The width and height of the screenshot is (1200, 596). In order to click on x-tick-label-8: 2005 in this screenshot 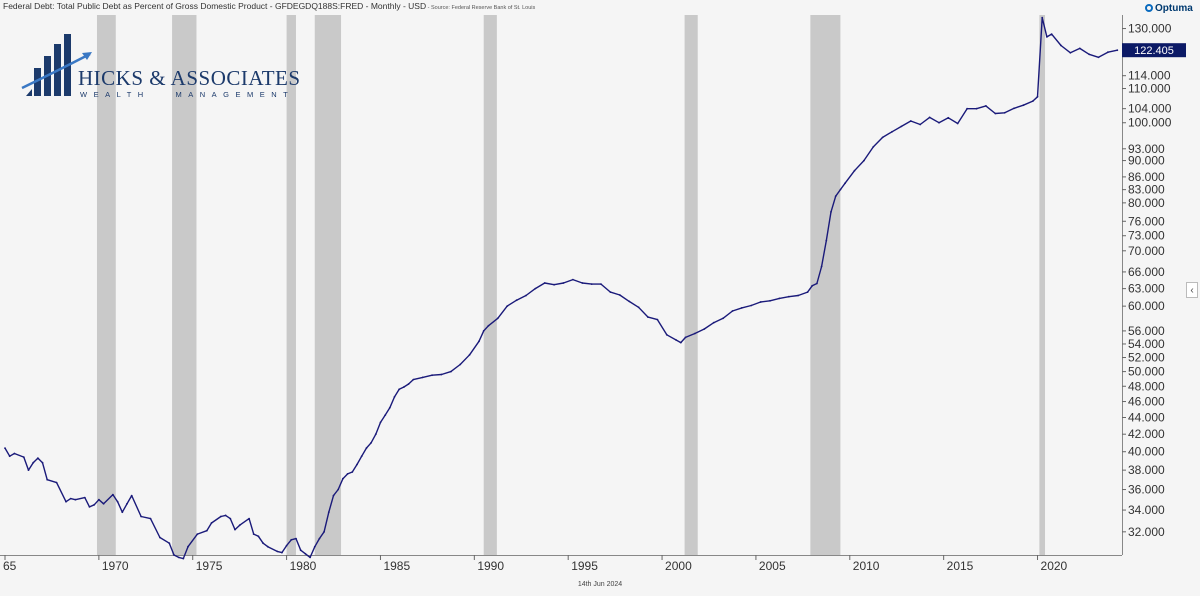, I will do `click(772, 566)`.